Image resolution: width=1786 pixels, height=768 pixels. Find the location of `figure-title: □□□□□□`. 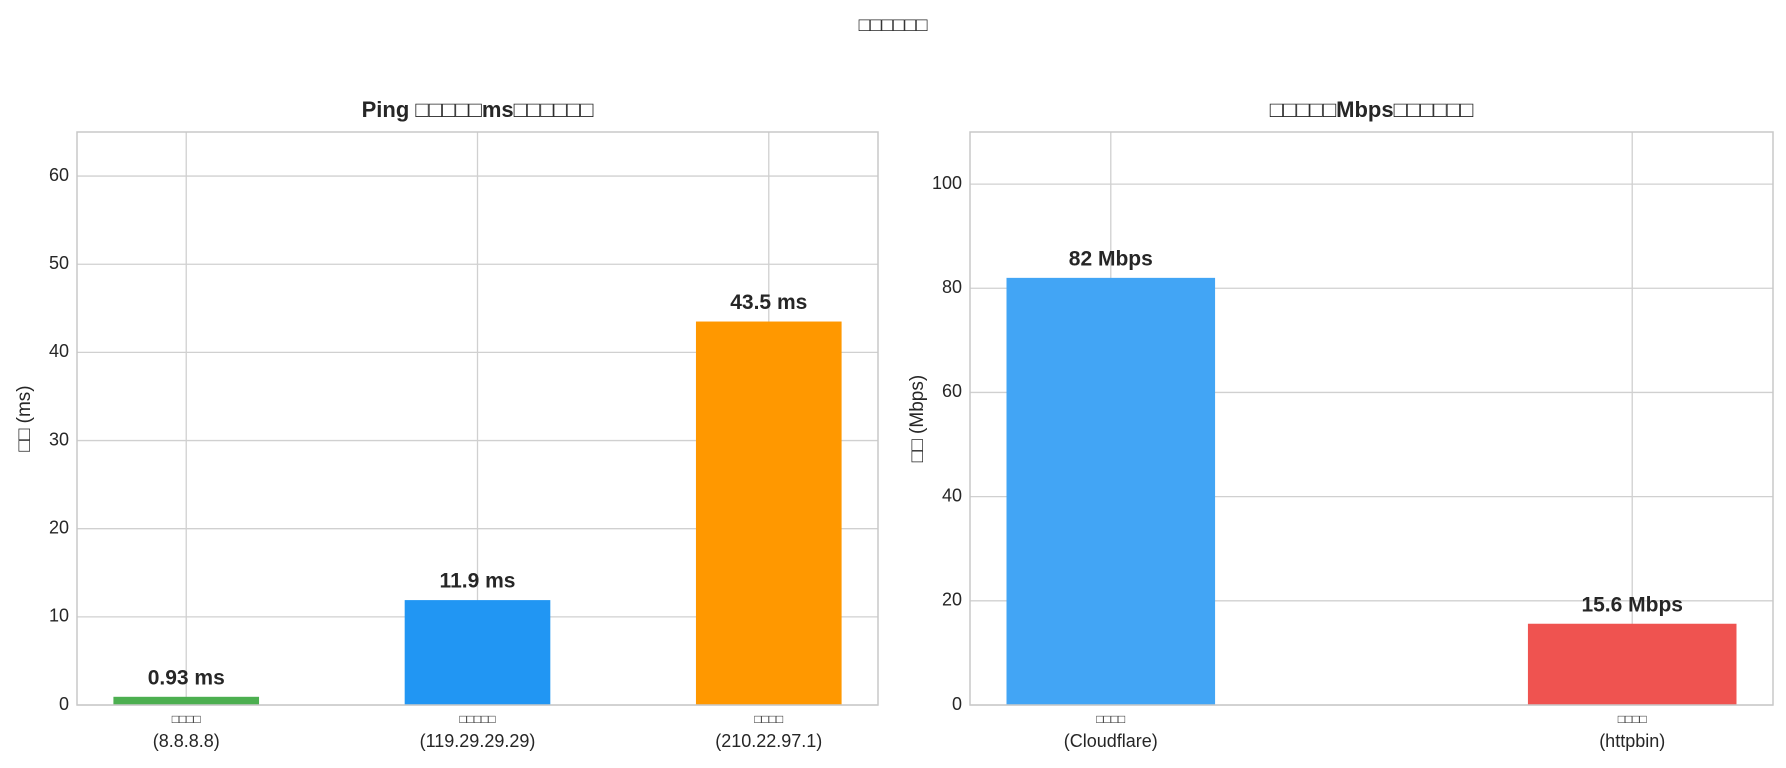

figure-title: □□□□□□ is located at coordinates (893, 25).